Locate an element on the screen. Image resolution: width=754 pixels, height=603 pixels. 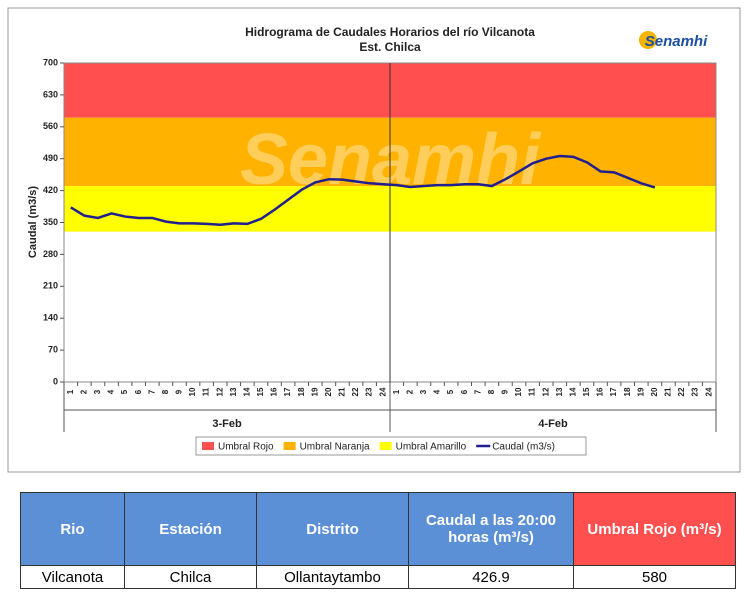
series-line is located at coordinates (363, 190).